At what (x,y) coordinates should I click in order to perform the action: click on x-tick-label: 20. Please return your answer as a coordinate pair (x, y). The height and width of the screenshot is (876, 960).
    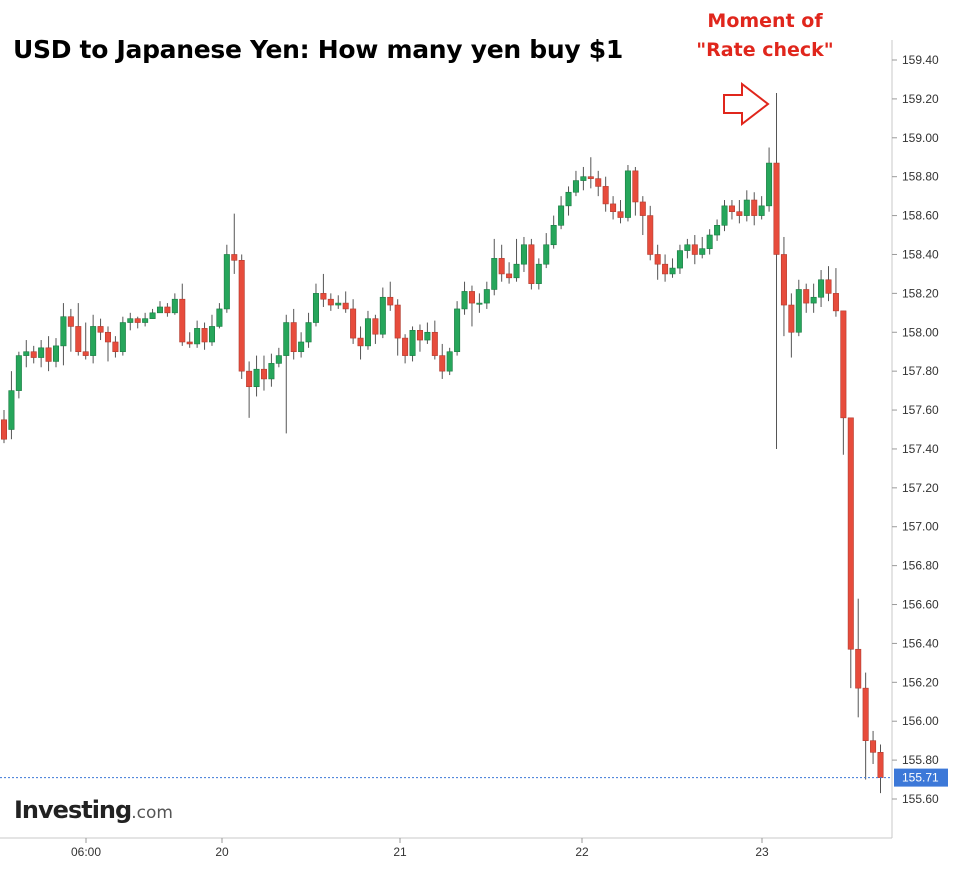
    Looking at the image, I should click on (222, 852).